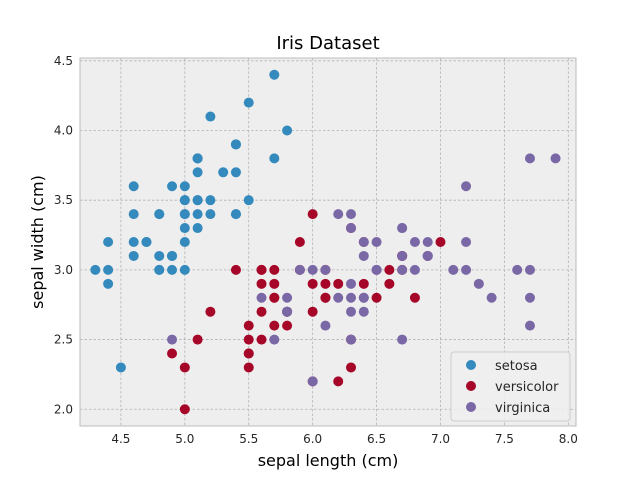 Image resolution: width=640 pixels, height=480 pixels. What do you see at coordinates (63, 409) in the screenshot?
I see `y-tick-label: 2.0` at bounding box center [63, 409].